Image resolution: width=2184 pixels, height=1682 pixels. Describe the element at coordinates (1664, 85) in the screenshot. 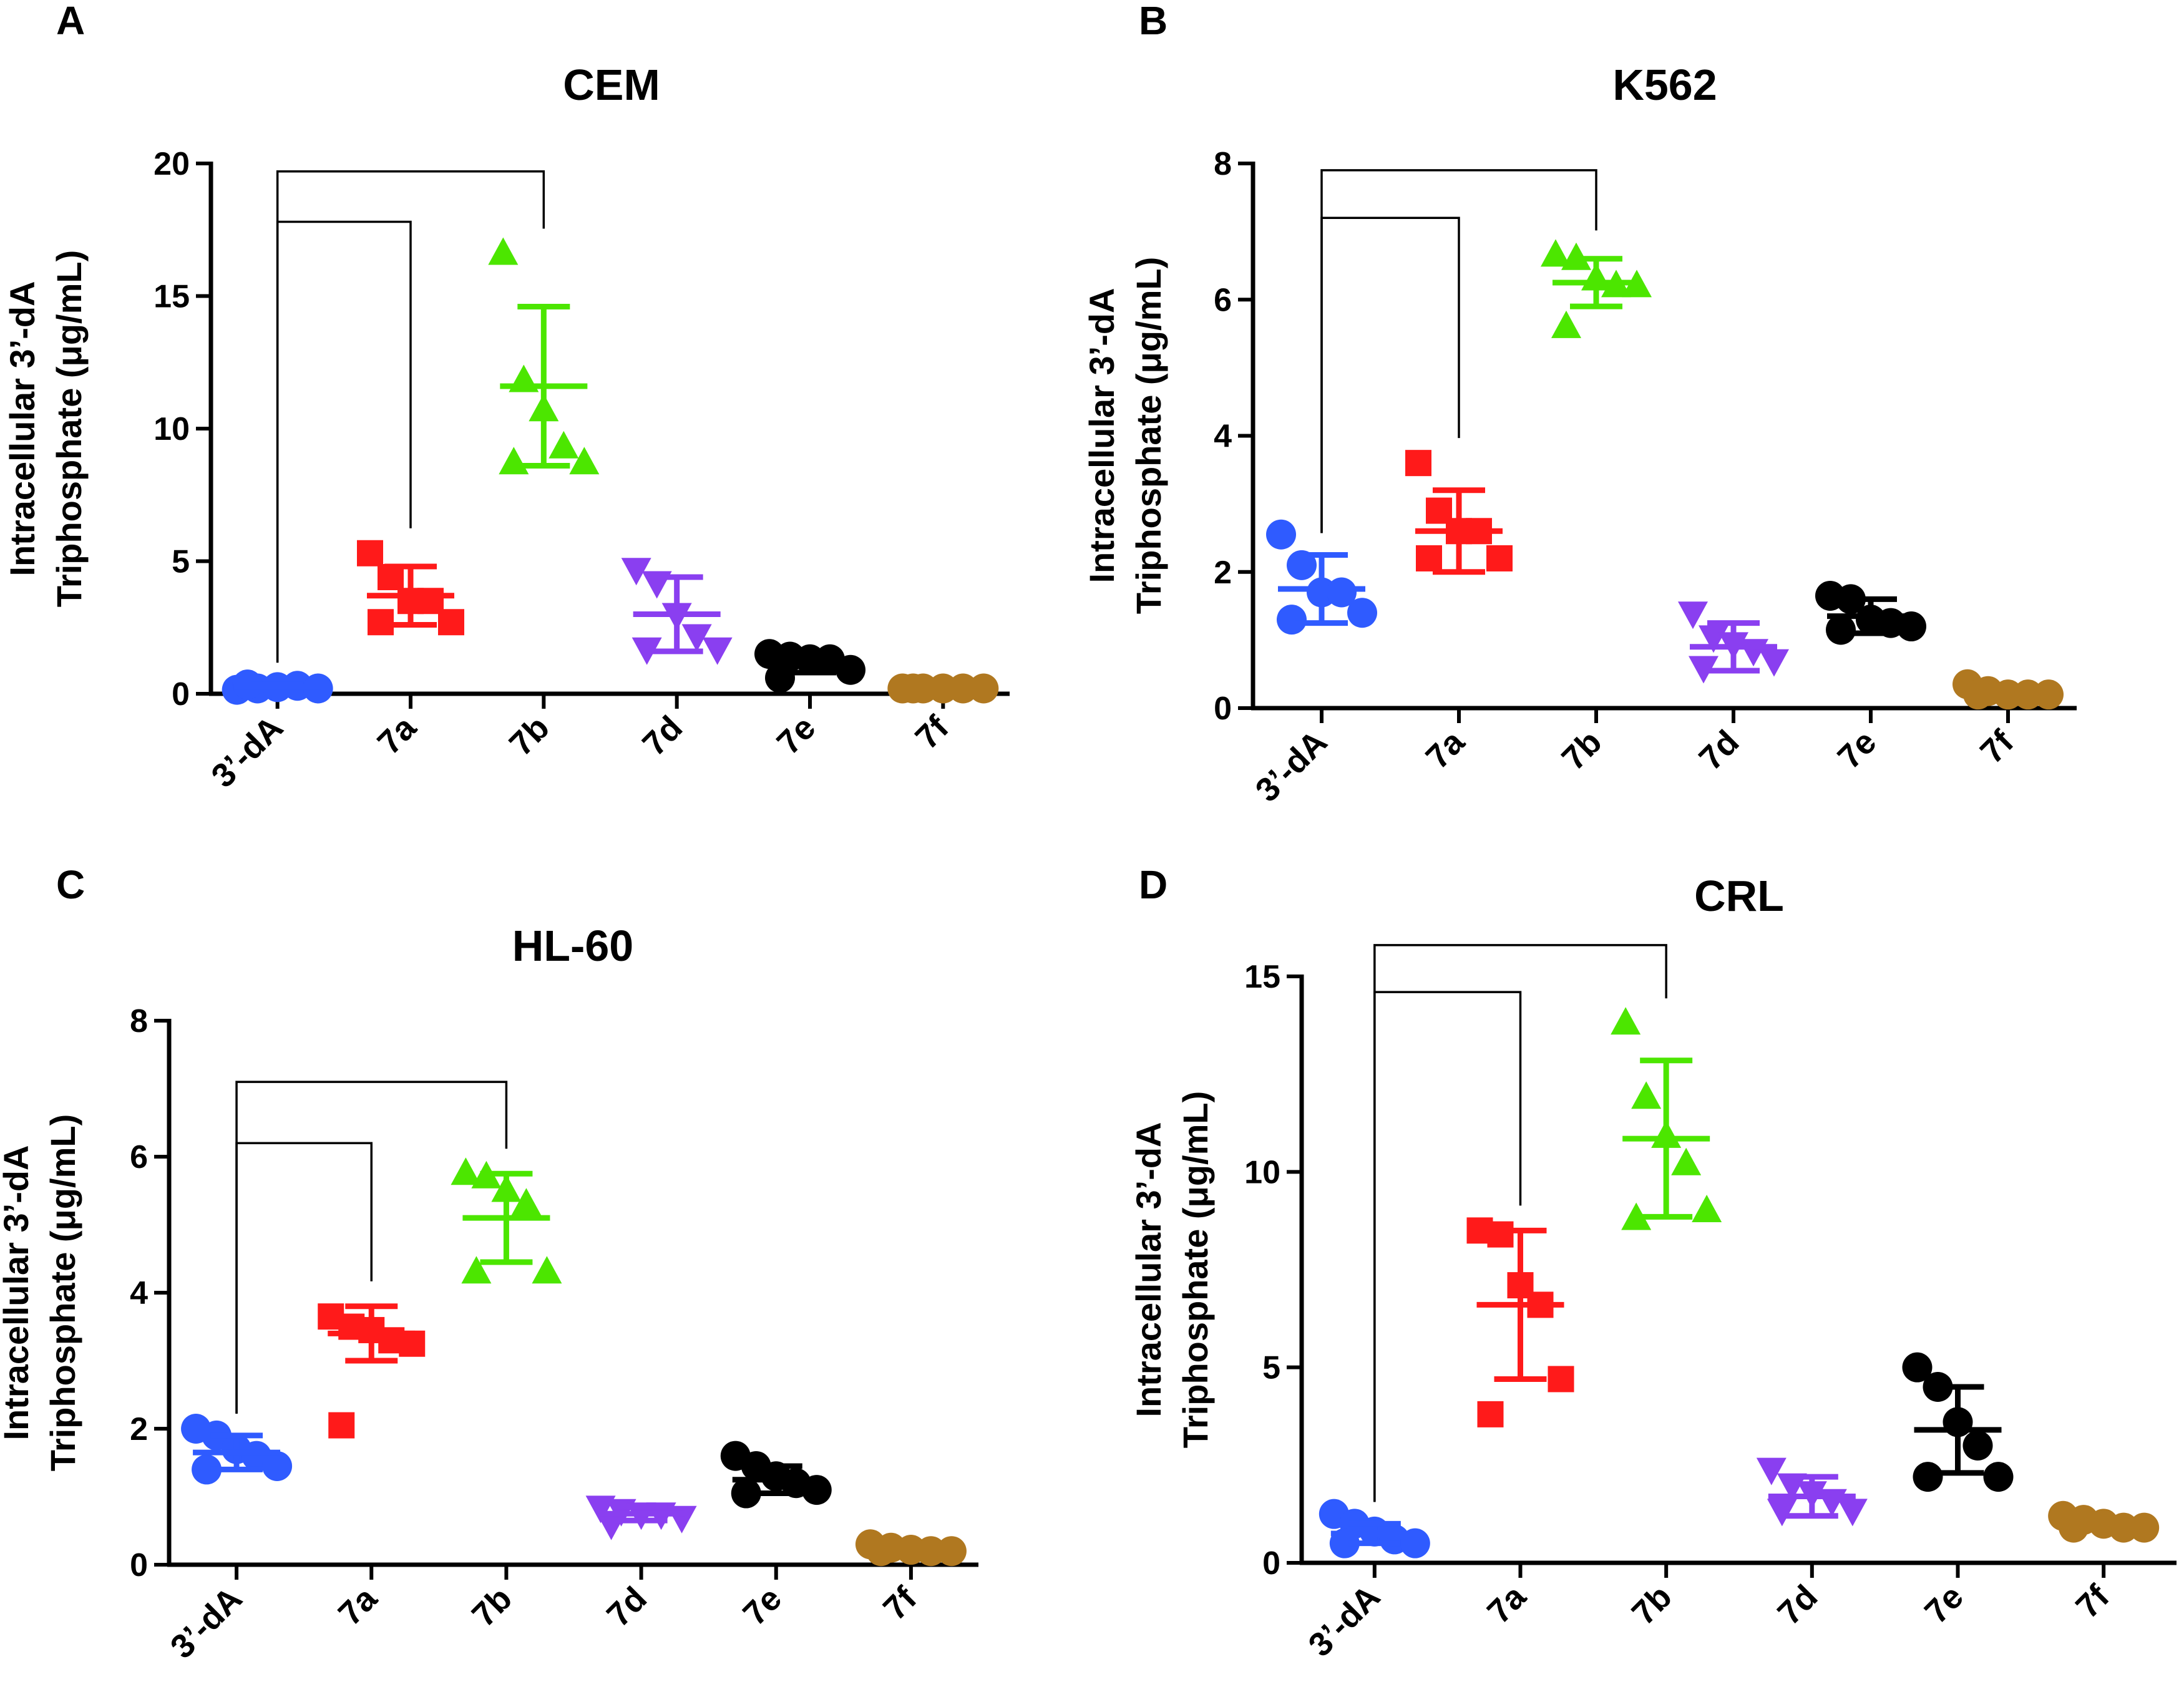

I see `chart-title: K562` at that location.